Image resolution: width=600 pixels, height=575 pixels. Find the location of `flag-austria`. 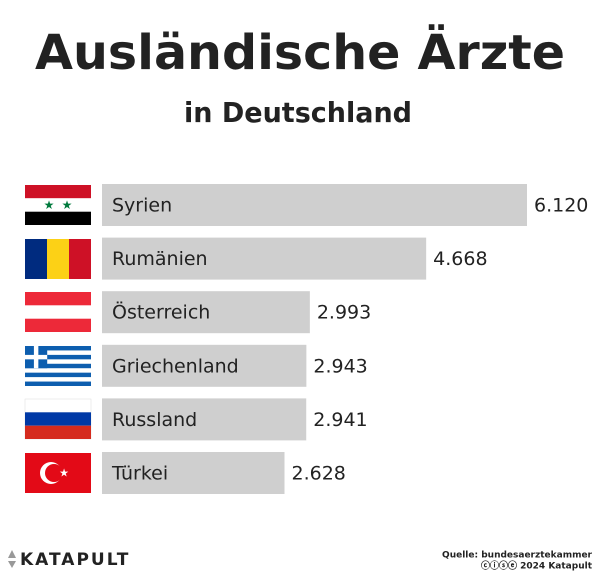

flag-austria is located at coordinates (58, 312).